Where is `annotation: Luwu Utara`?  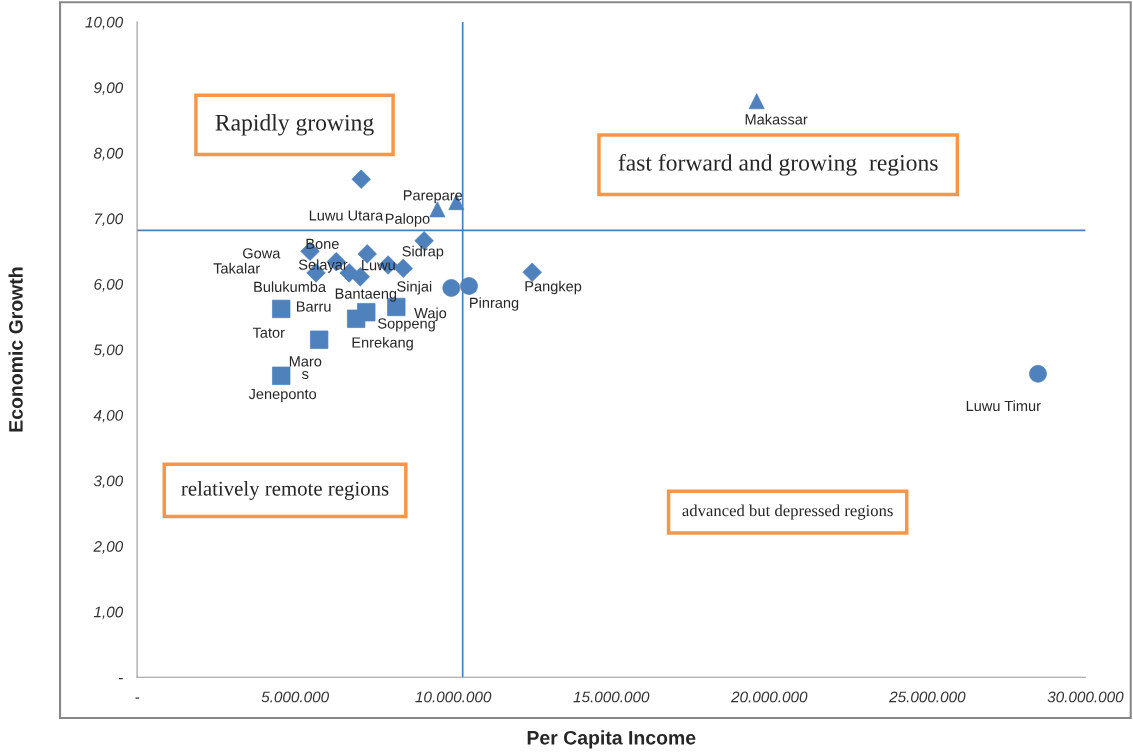
annotation: Luwu Utara is located at coordinates (346, 215).